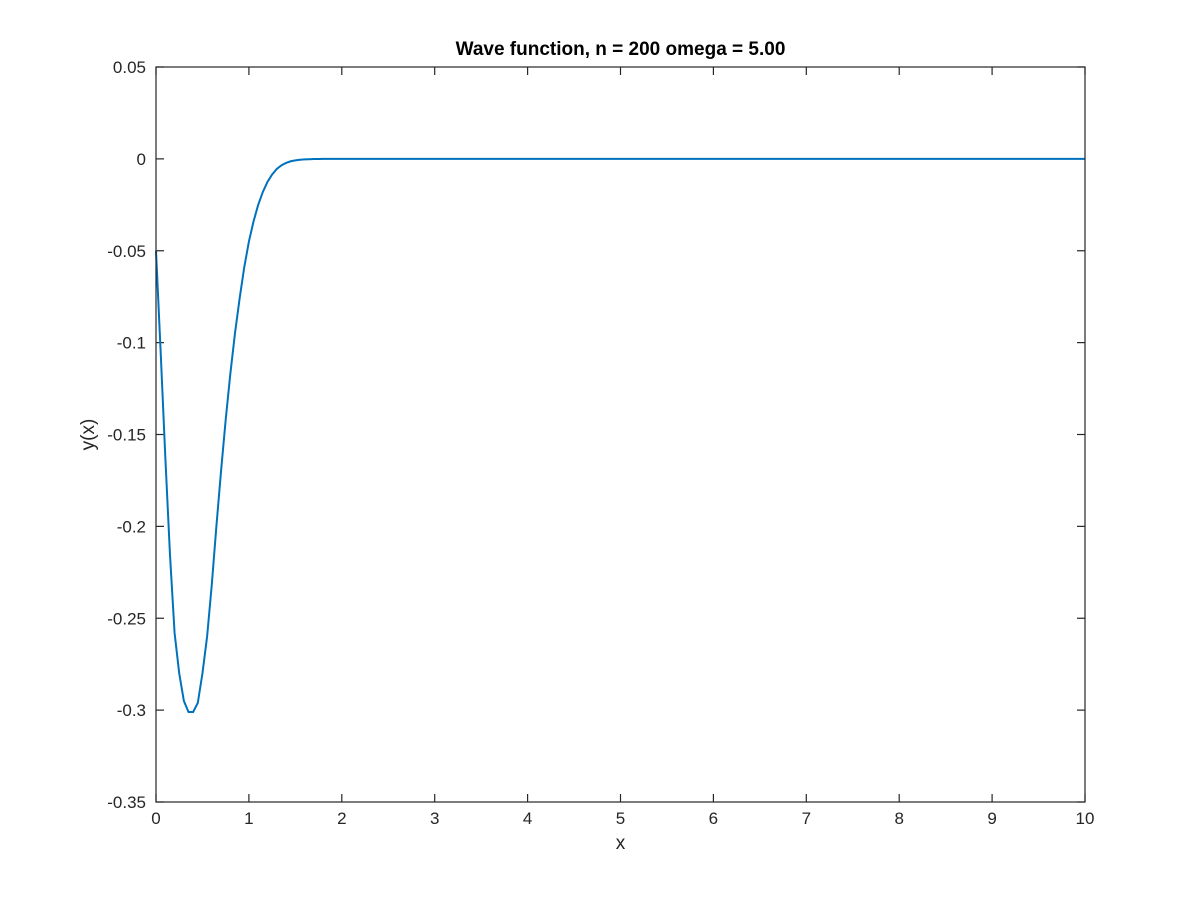 This screenshot has height=900, width=1200. What do you see at coordinates (621, 843) in the screenshot?
I see `x-axis-label: x` at bounding box center [621, 843].